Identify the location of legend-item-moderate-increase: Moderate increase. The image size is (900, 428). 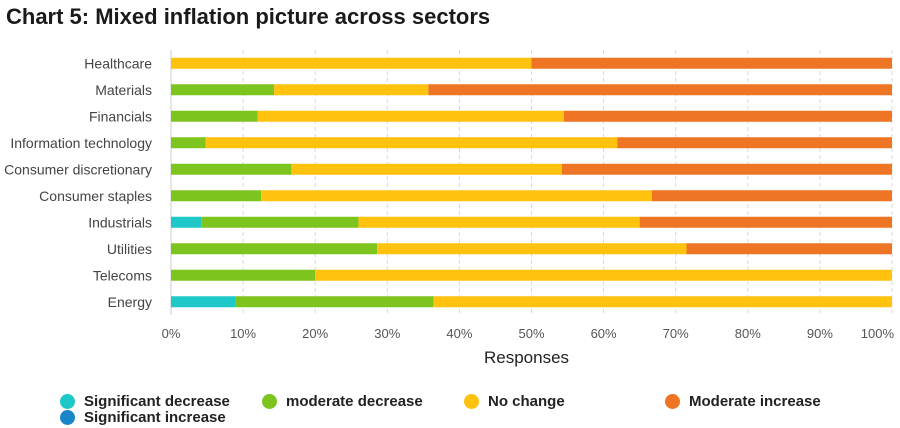
(743, 401).